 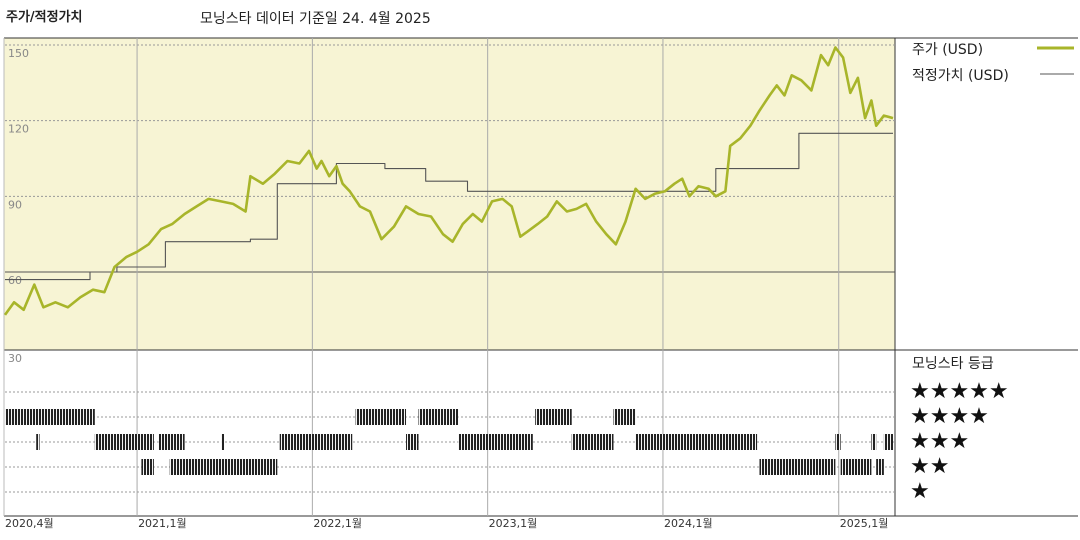 What do you see at coordinates (18, 129) in the screenshot?
I see `y-tick-label: 120` at bounding box center [18, 129].